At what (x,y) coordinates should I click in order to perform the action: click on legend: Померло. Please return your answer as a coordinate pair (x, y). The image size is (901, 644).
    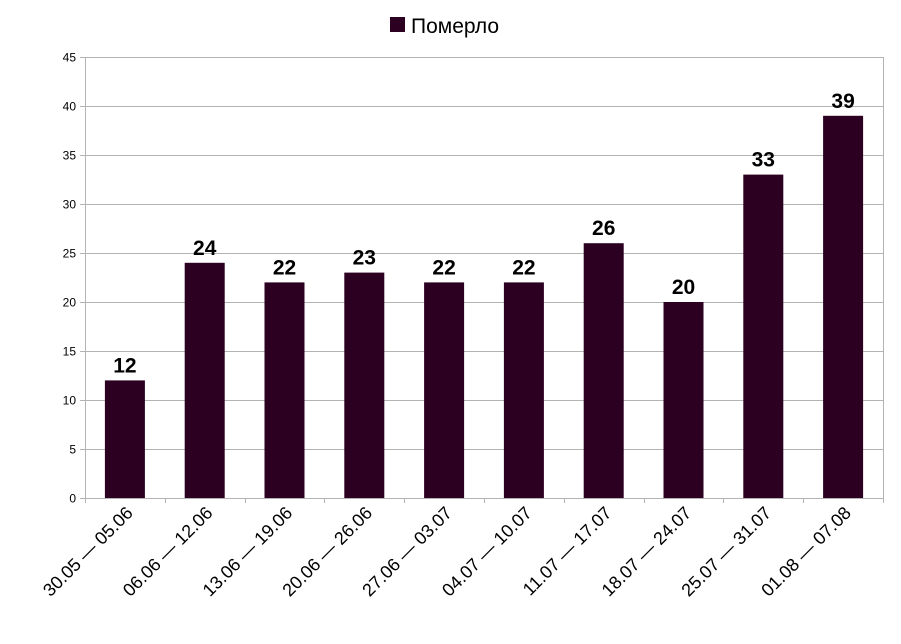
    Looking at the image, I should click on (444, 26).